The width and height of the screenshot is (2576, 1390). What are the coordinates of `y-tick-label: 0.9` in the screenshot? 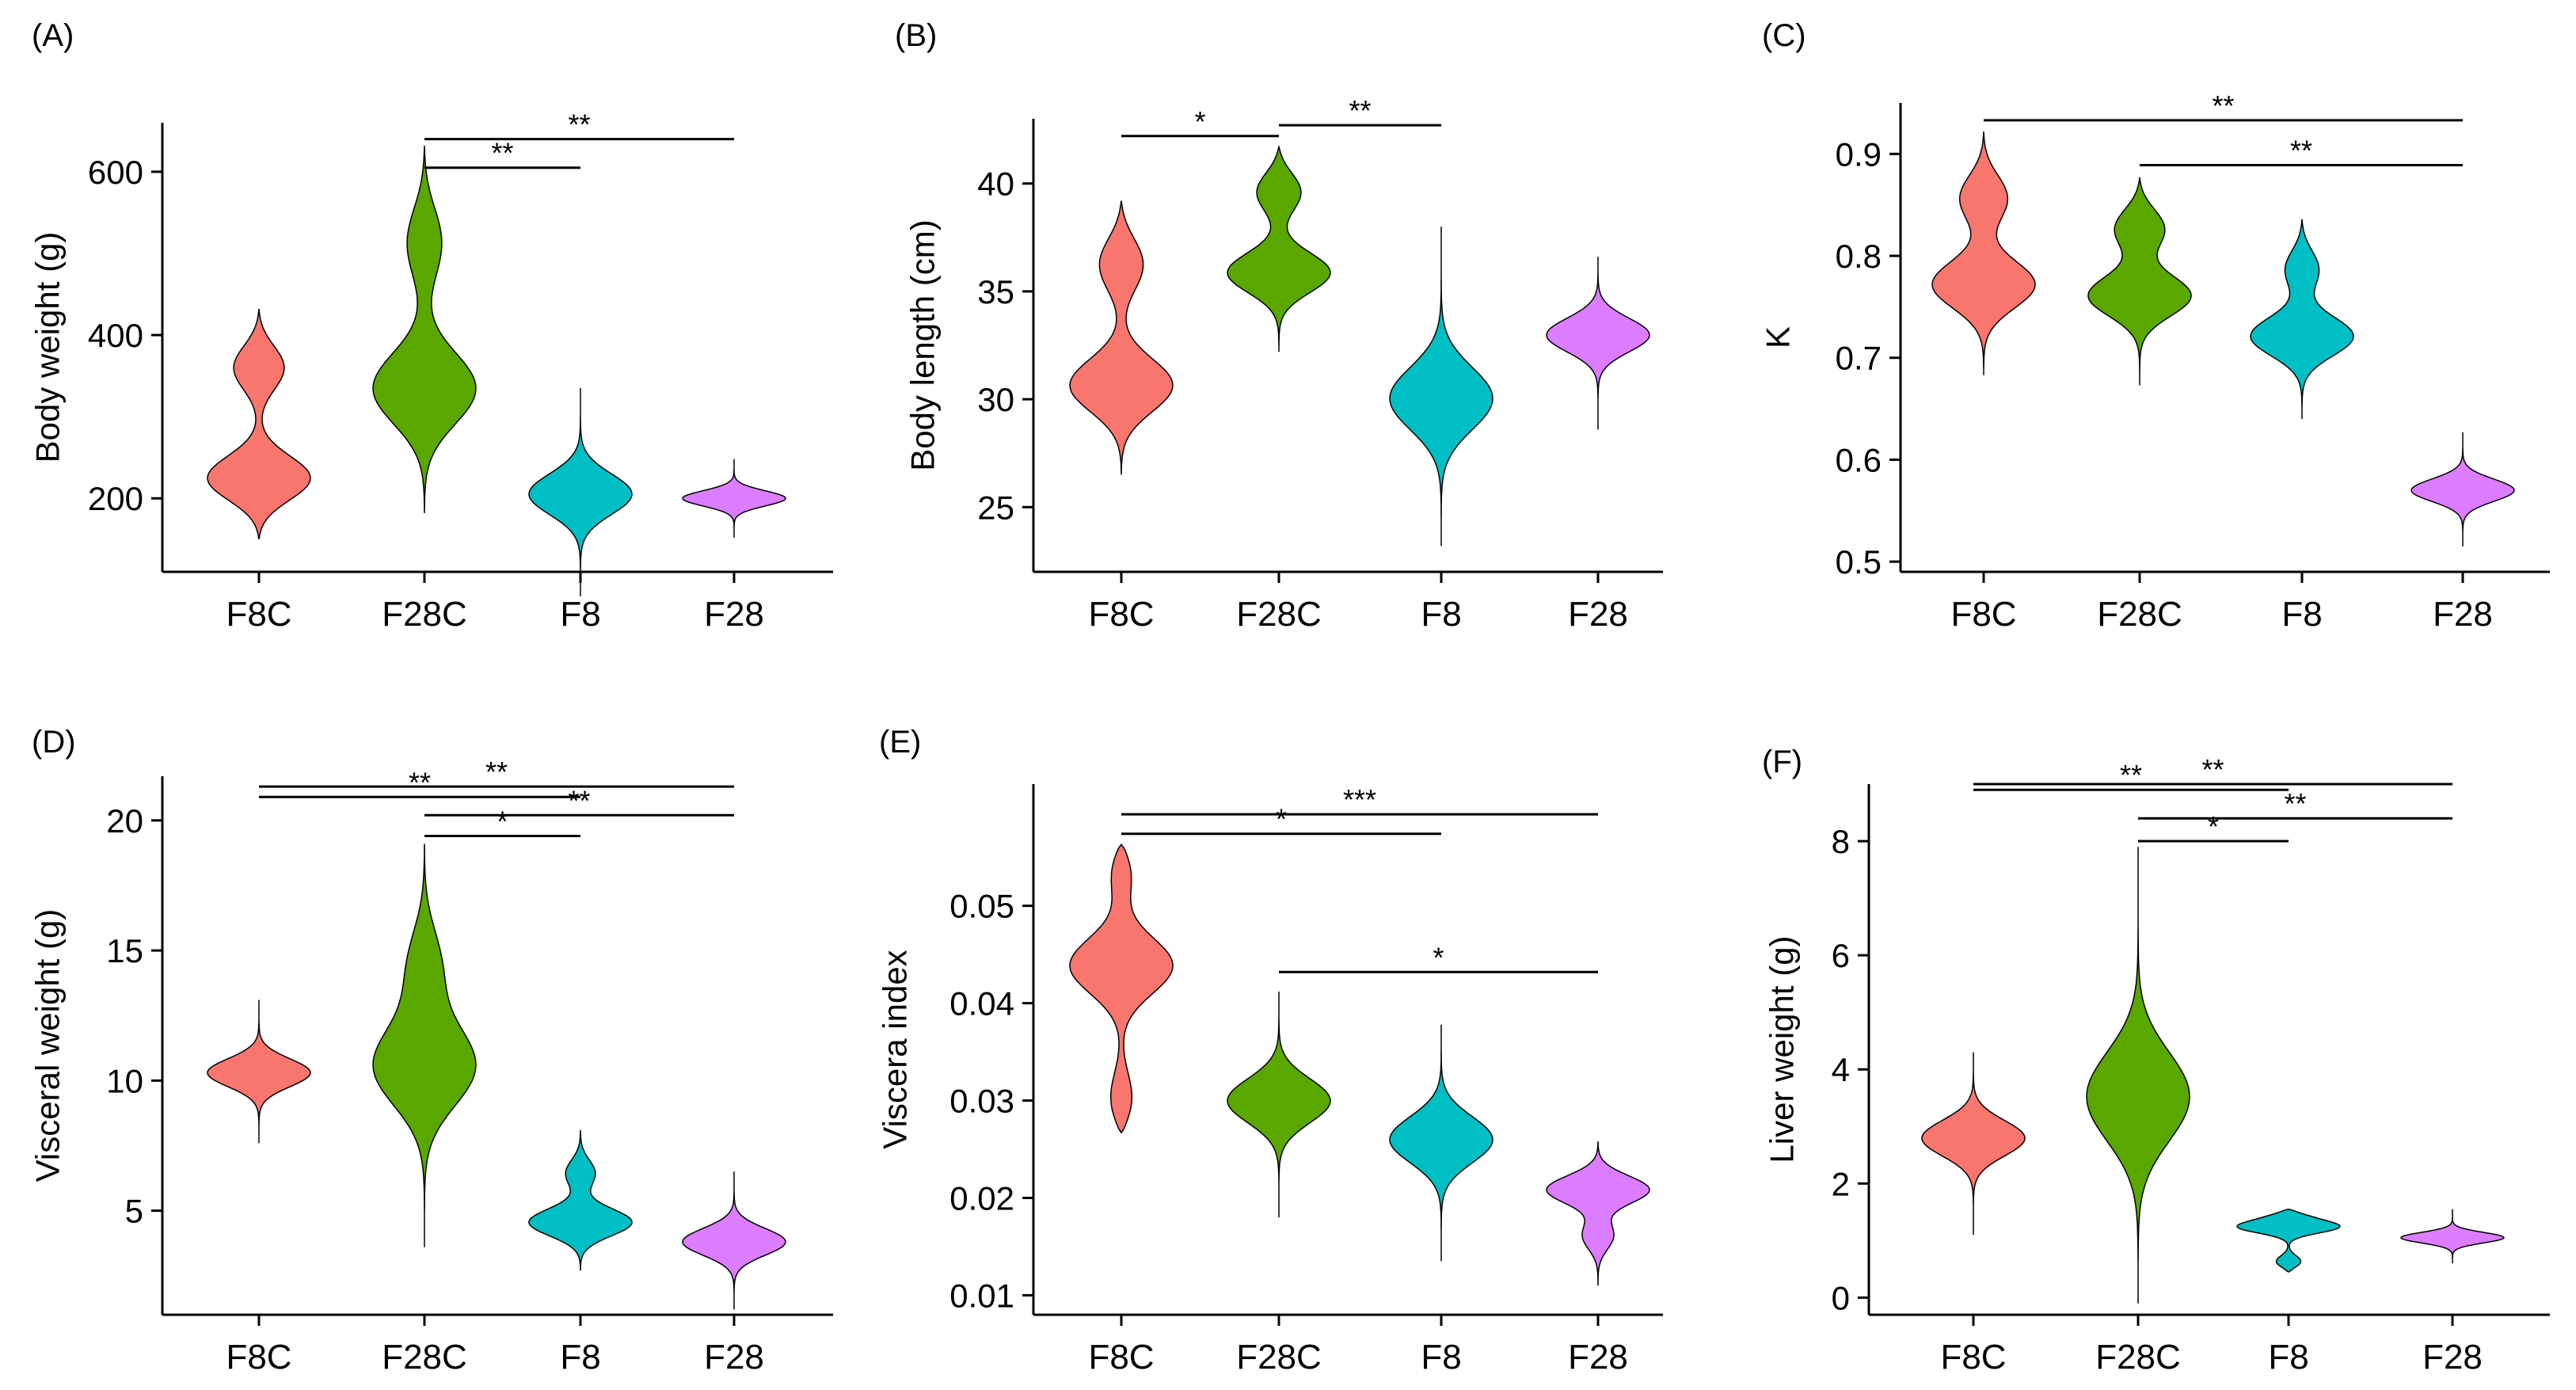 It's located at (1859, 154).